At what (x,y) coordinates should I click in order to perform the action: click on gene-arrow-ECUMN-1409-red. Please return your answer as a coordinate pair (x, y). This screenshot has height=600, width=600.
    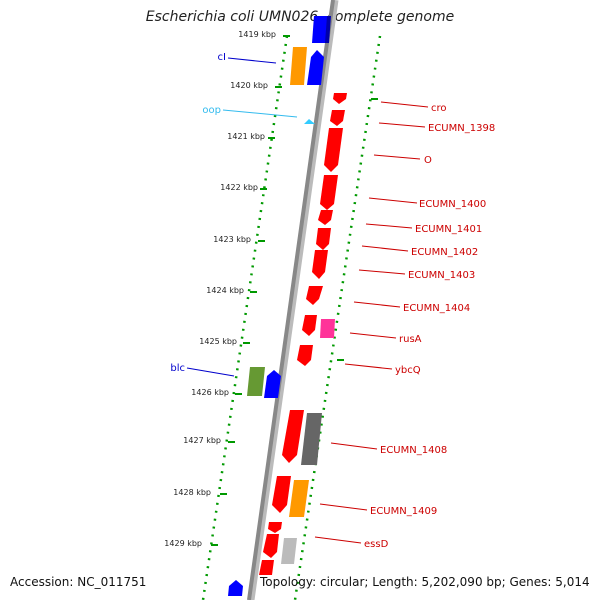
    Looking at the image, I should click on (281, 494).